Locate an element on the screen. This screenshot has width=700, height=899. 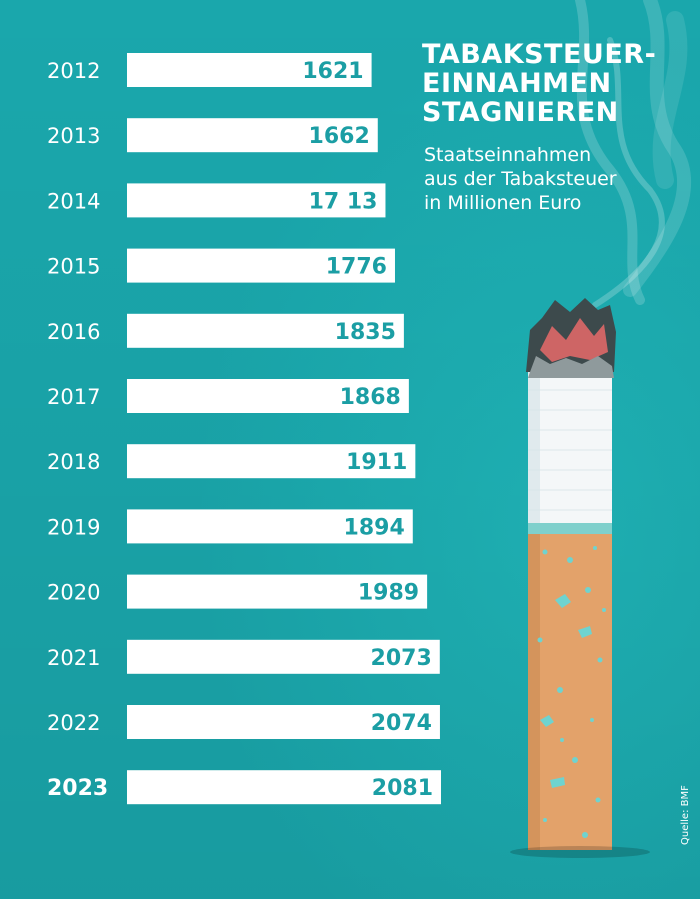
year-label: 2012 is located at coordinates (73, 71).